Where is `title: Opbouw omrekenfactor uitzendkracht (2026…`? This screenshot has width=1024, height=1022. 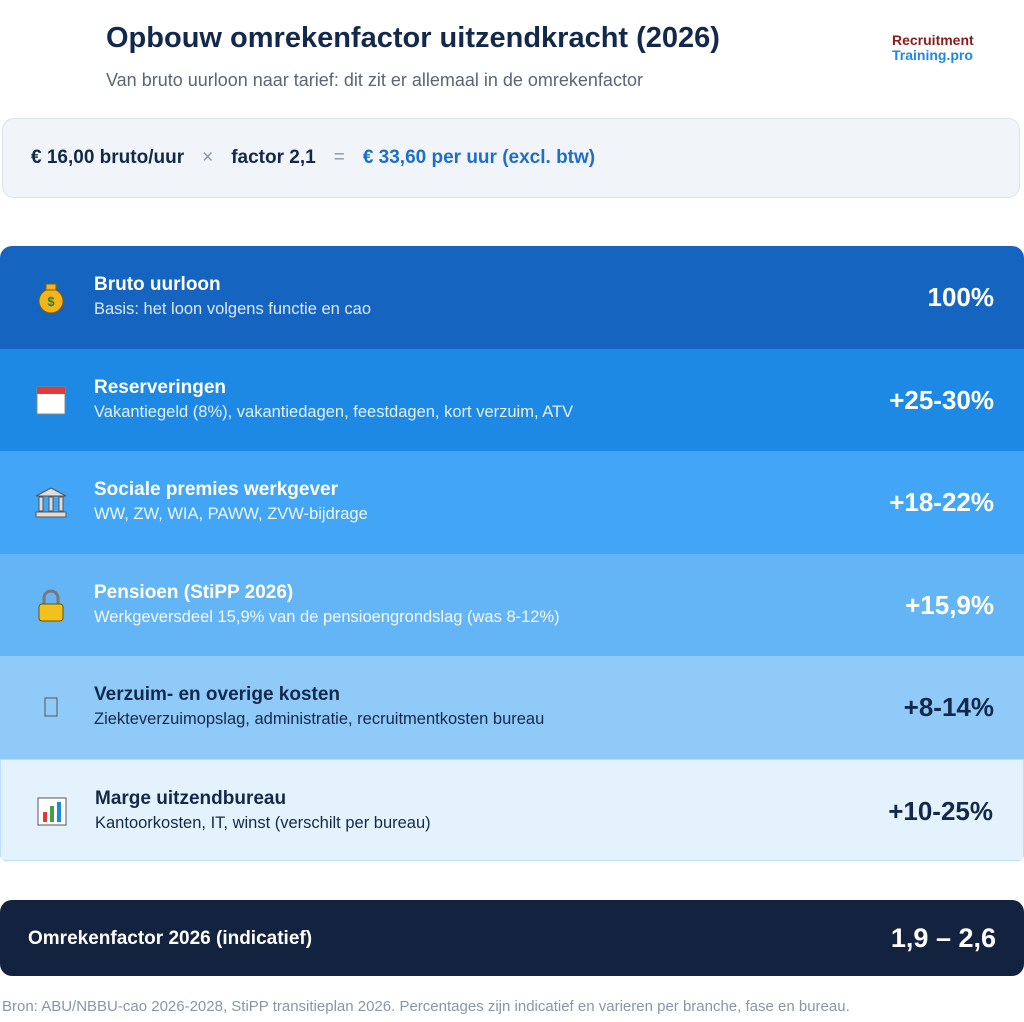 title: Opbouw omrekenfactor uitzendkracht (2026… is located at coordinates (413, 38).